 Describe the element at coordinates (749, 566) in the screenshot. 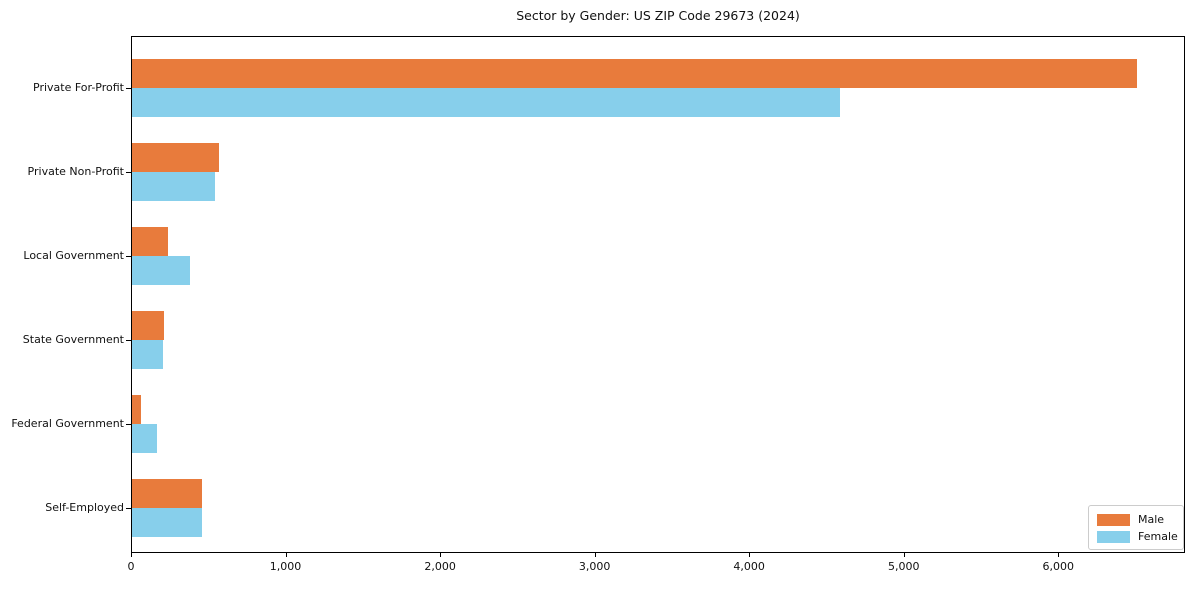

I see `x-tick-label-4000: 4,000` at that location.